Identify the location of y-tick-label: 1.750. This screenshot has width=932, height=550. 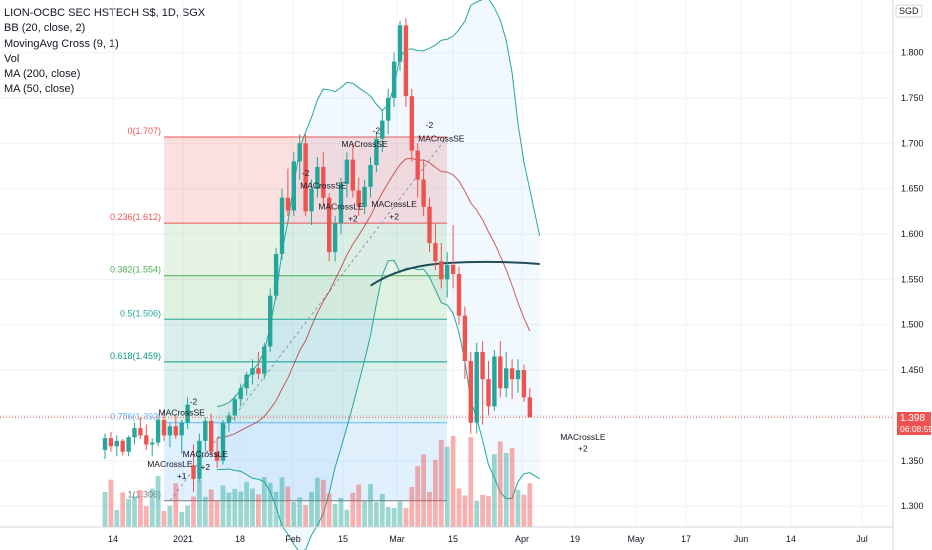
(912, 98).